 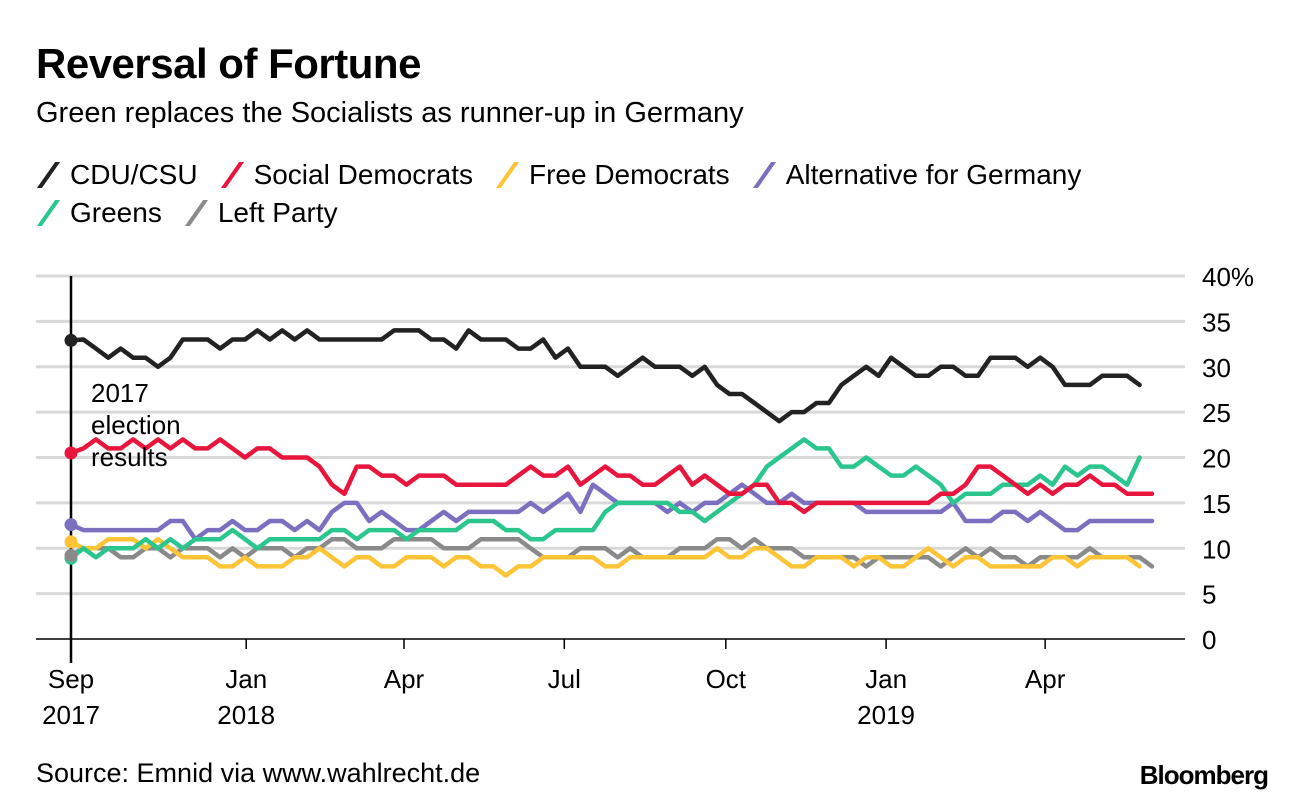 What do you see at coordinates (886, 715) in the screenshot?
I see `x-tick-year-label: 2019` at bounding box center [886, 715].